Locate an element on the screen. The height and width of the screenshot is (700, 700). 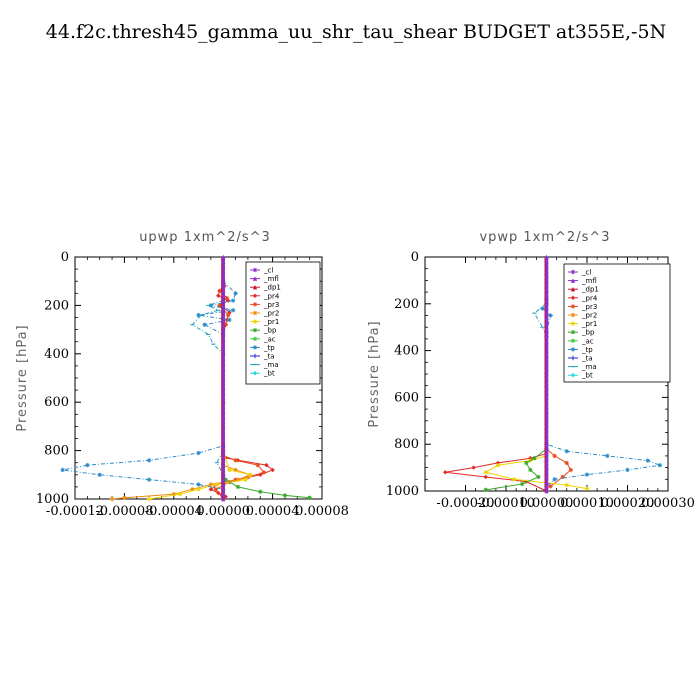
legend-label: _bt is located at coordinates (269, 374).